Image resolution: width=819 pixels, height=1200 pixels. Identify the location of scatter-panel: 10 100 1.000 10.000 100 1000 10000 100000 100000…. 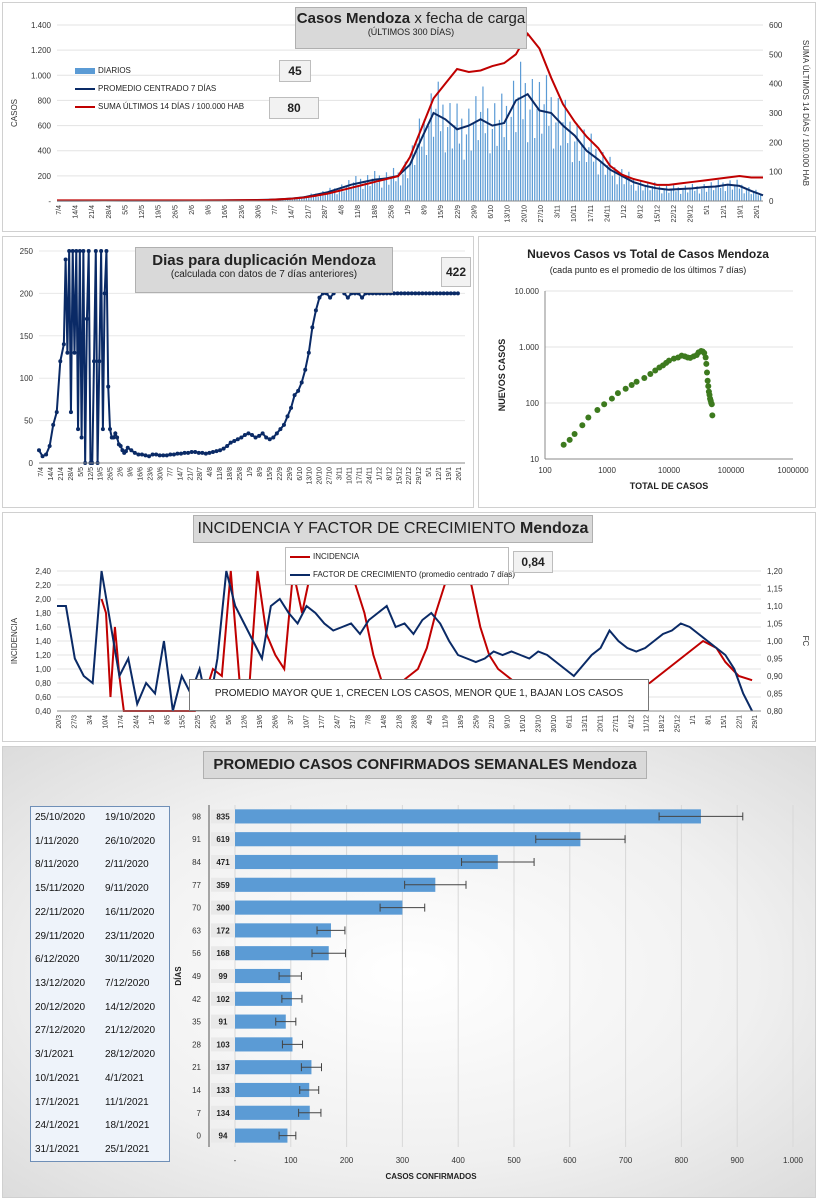
(647, 372).